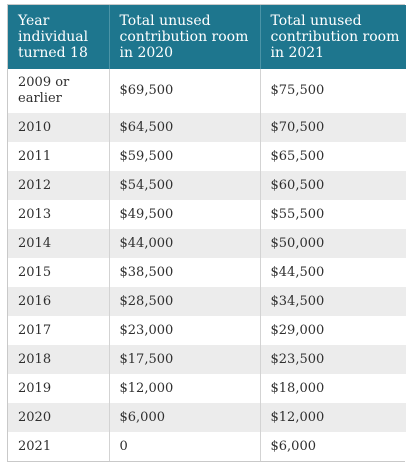 The image size is (413, 468). I want to click on room-2020-cell: $49,500, so click(184, 214).